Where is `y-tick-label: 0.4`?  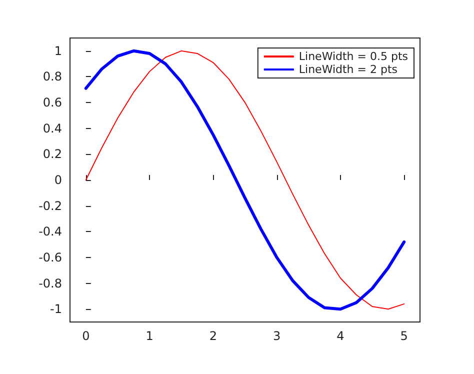
y-tick-label: 0.4 is located at coordinates (52, 128).